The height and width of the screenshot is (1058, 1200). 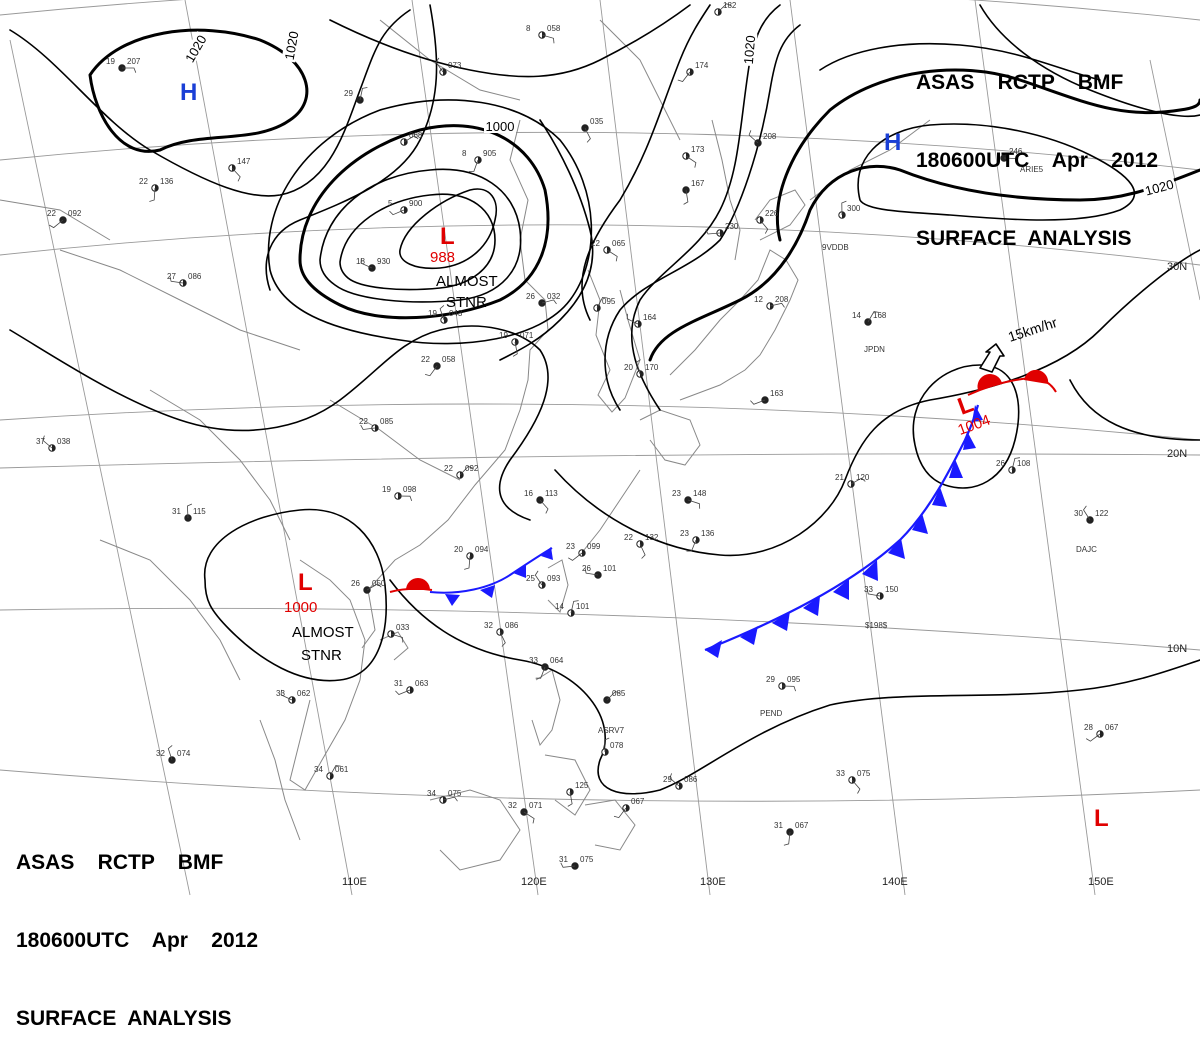 I want to click on header-line-3: SURFACE ANALYSIS, so click(x=124, y=1018).